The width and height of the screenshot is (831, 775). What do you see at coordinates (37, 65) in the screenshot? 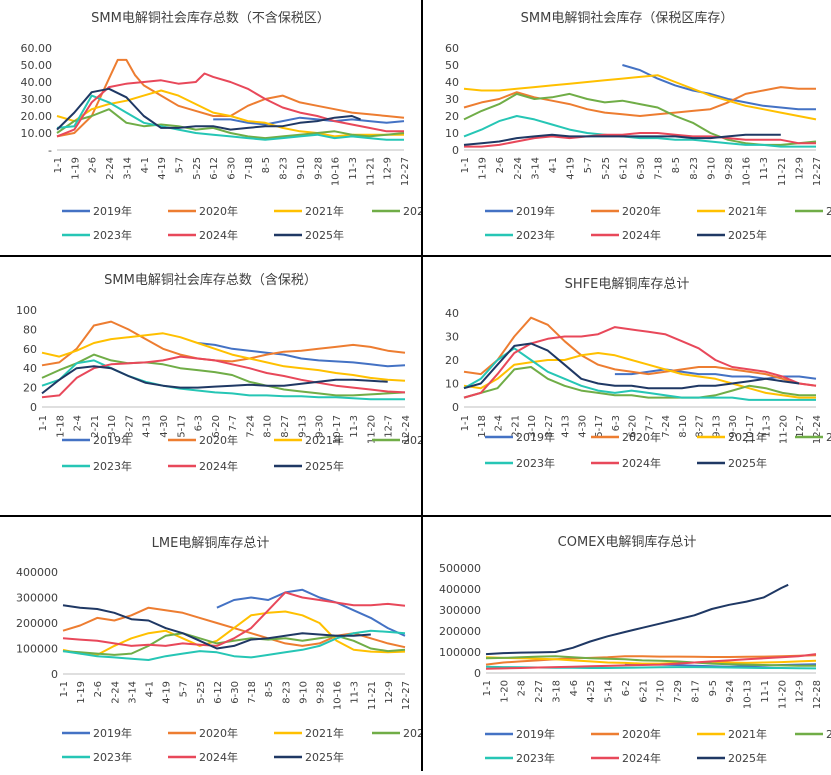
I see `y-tick-label: 50.00` at bounding box center [37, 65].